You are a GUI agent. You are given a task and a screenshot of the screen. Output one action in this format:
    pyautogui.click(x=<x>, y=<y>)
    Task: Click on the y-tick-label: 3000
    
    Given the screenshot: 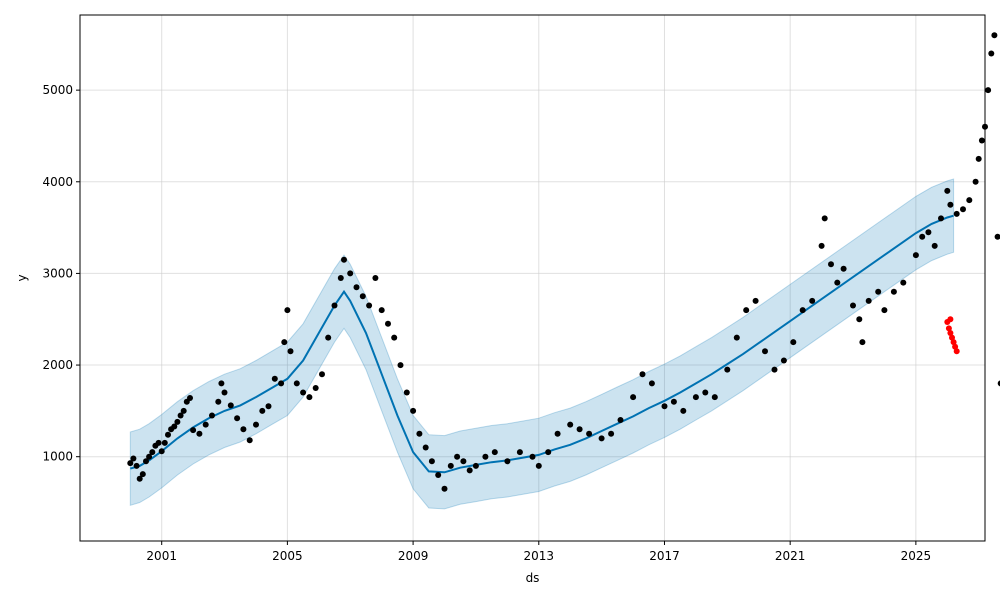 What is the action you would take?
    pyautogui.click(x=57, y=273)
    